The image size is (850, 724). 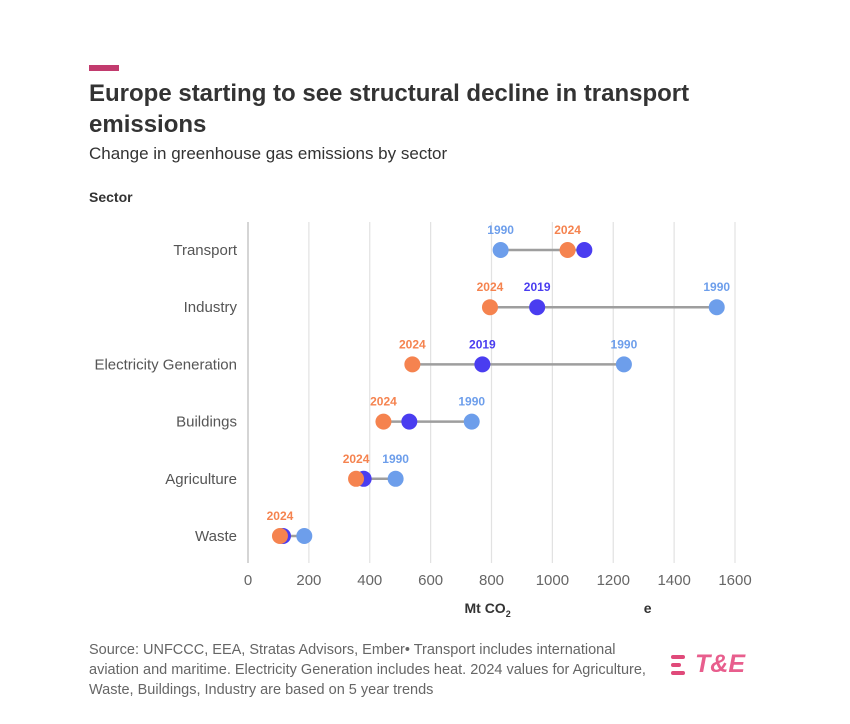 I want to click on sector-row: Industry 2024 2019 1990, so click(x=457, y=298).